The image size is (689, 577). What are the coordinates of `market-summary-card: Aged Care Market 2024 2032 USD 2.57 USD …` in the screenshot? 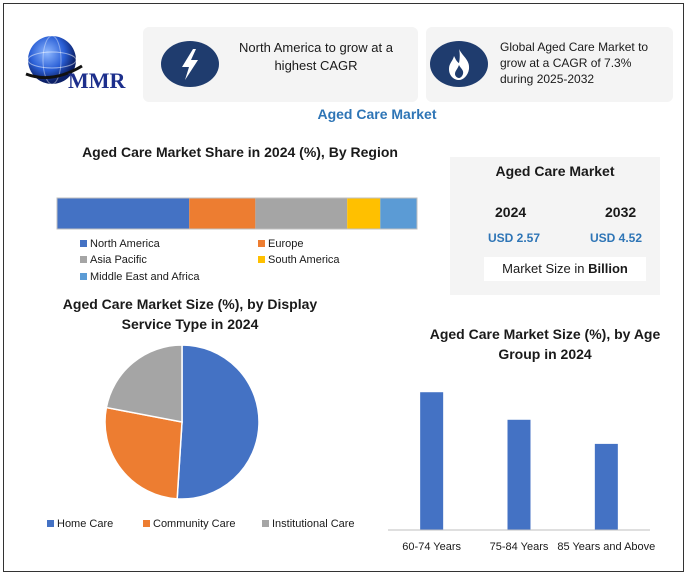 It's located at (555, 226).